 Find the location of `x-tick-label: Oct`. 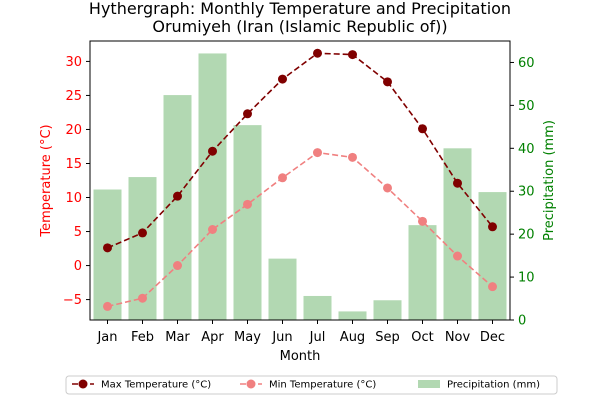

x-tick-label: Oct is located at coordinates (422, 337).